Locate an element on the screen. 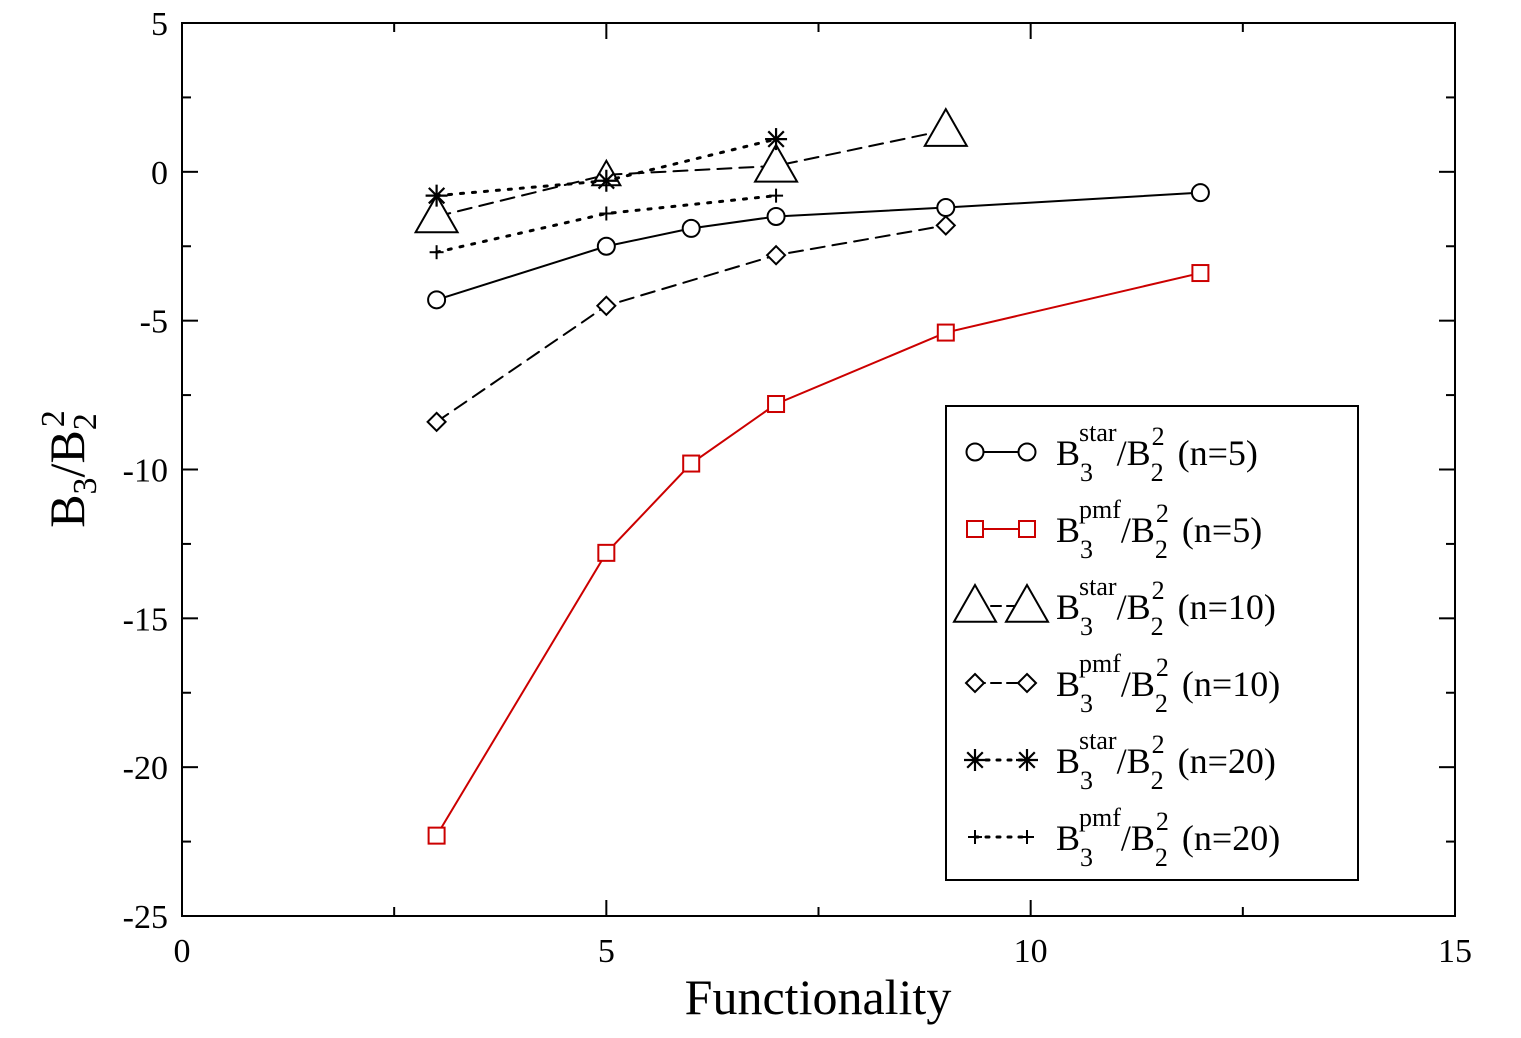  legend-item: B3 star/B2 2 (n=5) is located at coordinates (1111, 452).